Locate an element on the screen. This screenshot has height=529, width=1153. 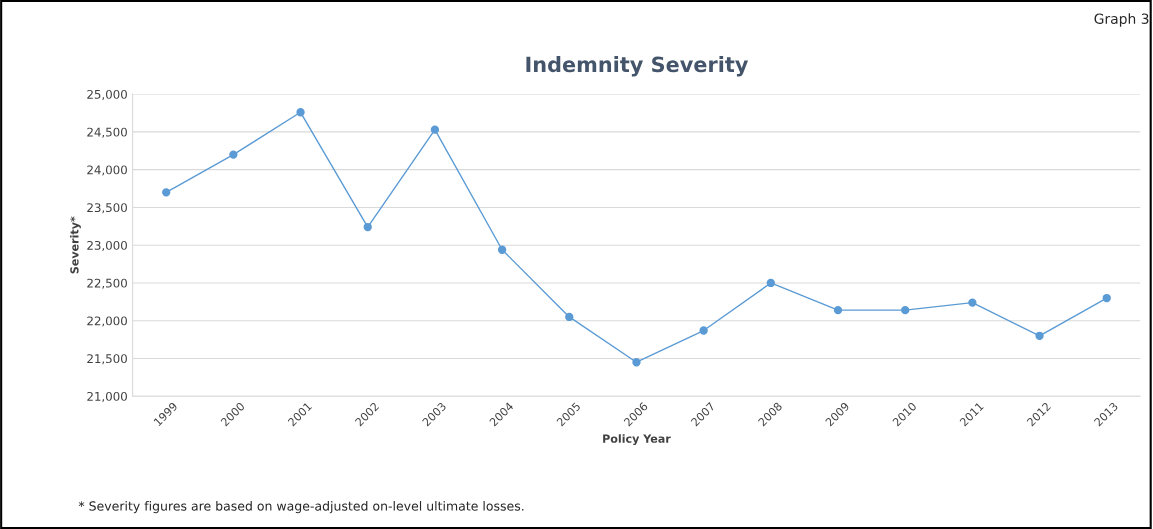
y-tick-label: 22,500 is located at coordinates (107, 283).